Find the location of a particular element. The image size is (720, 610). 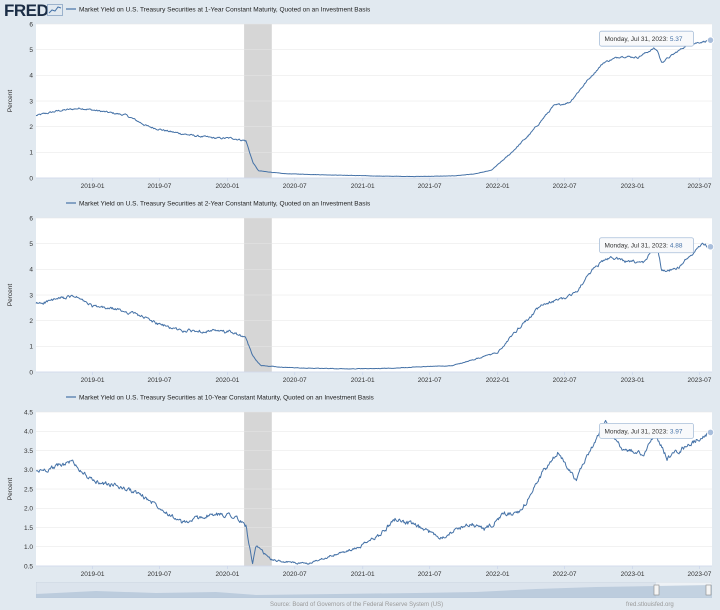

tooltip-value: 4.88 is located at coordinates (676, 246).